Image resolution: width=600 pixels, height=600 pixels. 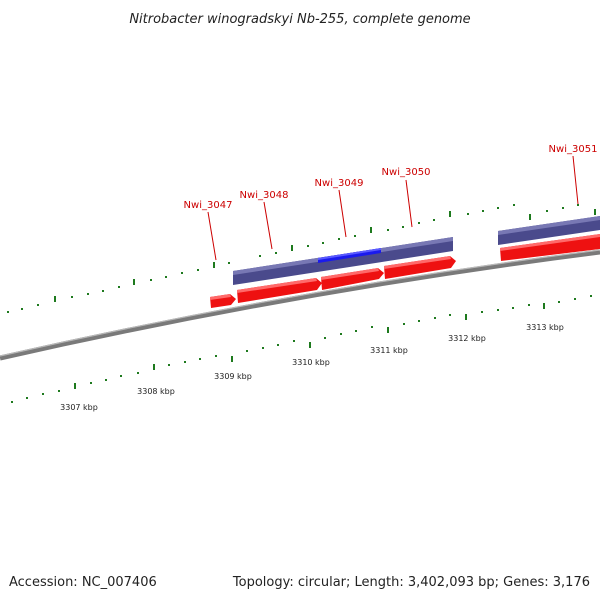 What do you see at coordinates (311, 362) in the screenshot?
I see `ruler-label-3310: 3310 kbp` at bounding box center [311, 362].